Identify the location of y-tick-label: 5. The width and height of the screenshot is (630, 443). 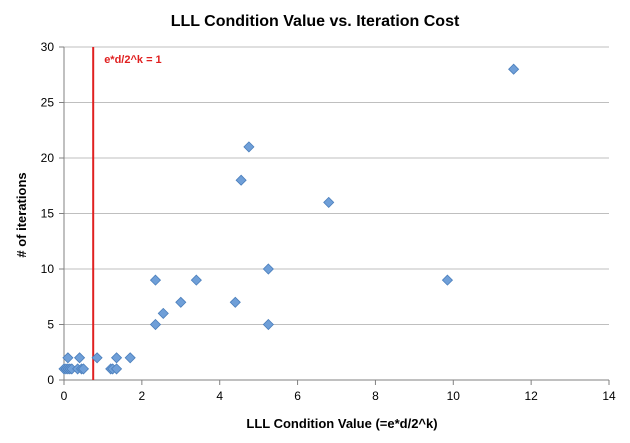
(50, 325).